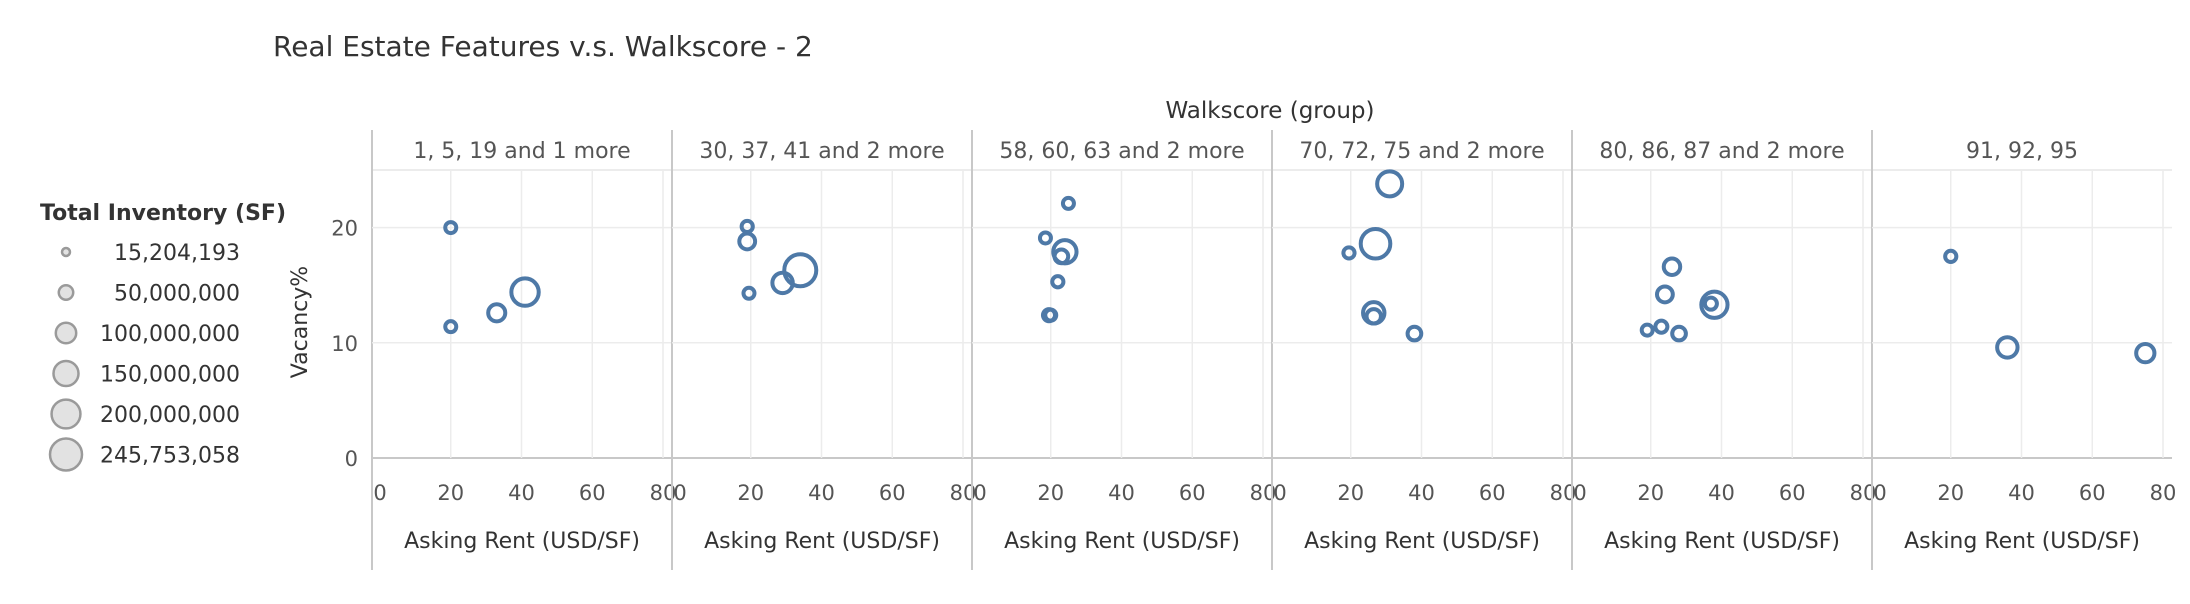  Describe the element at coordinates (1421, 151) in the screenshot. I see `panel-header: 70, 72, 75 and 2 more` at that location.